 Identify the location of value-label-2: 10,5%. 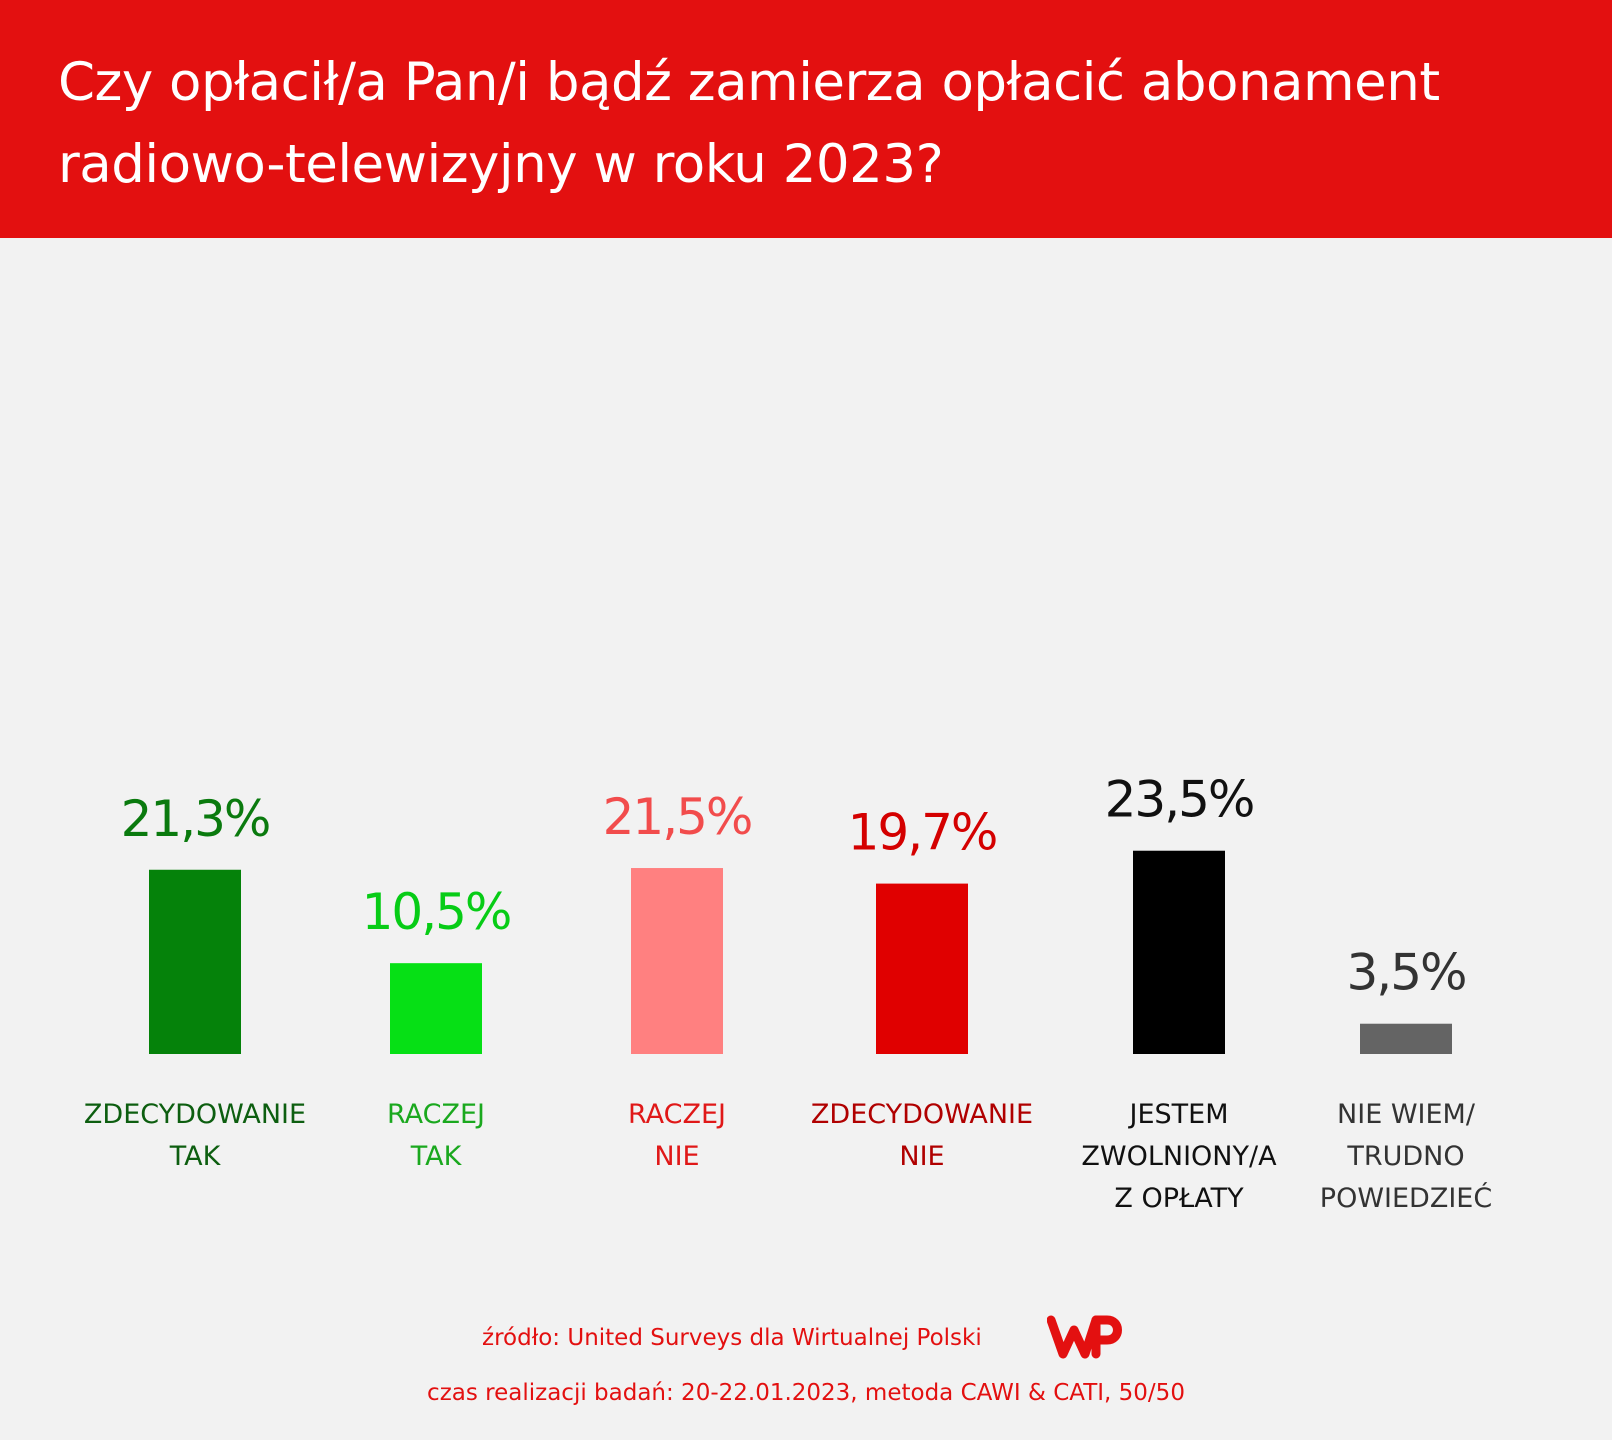
(436, 912).